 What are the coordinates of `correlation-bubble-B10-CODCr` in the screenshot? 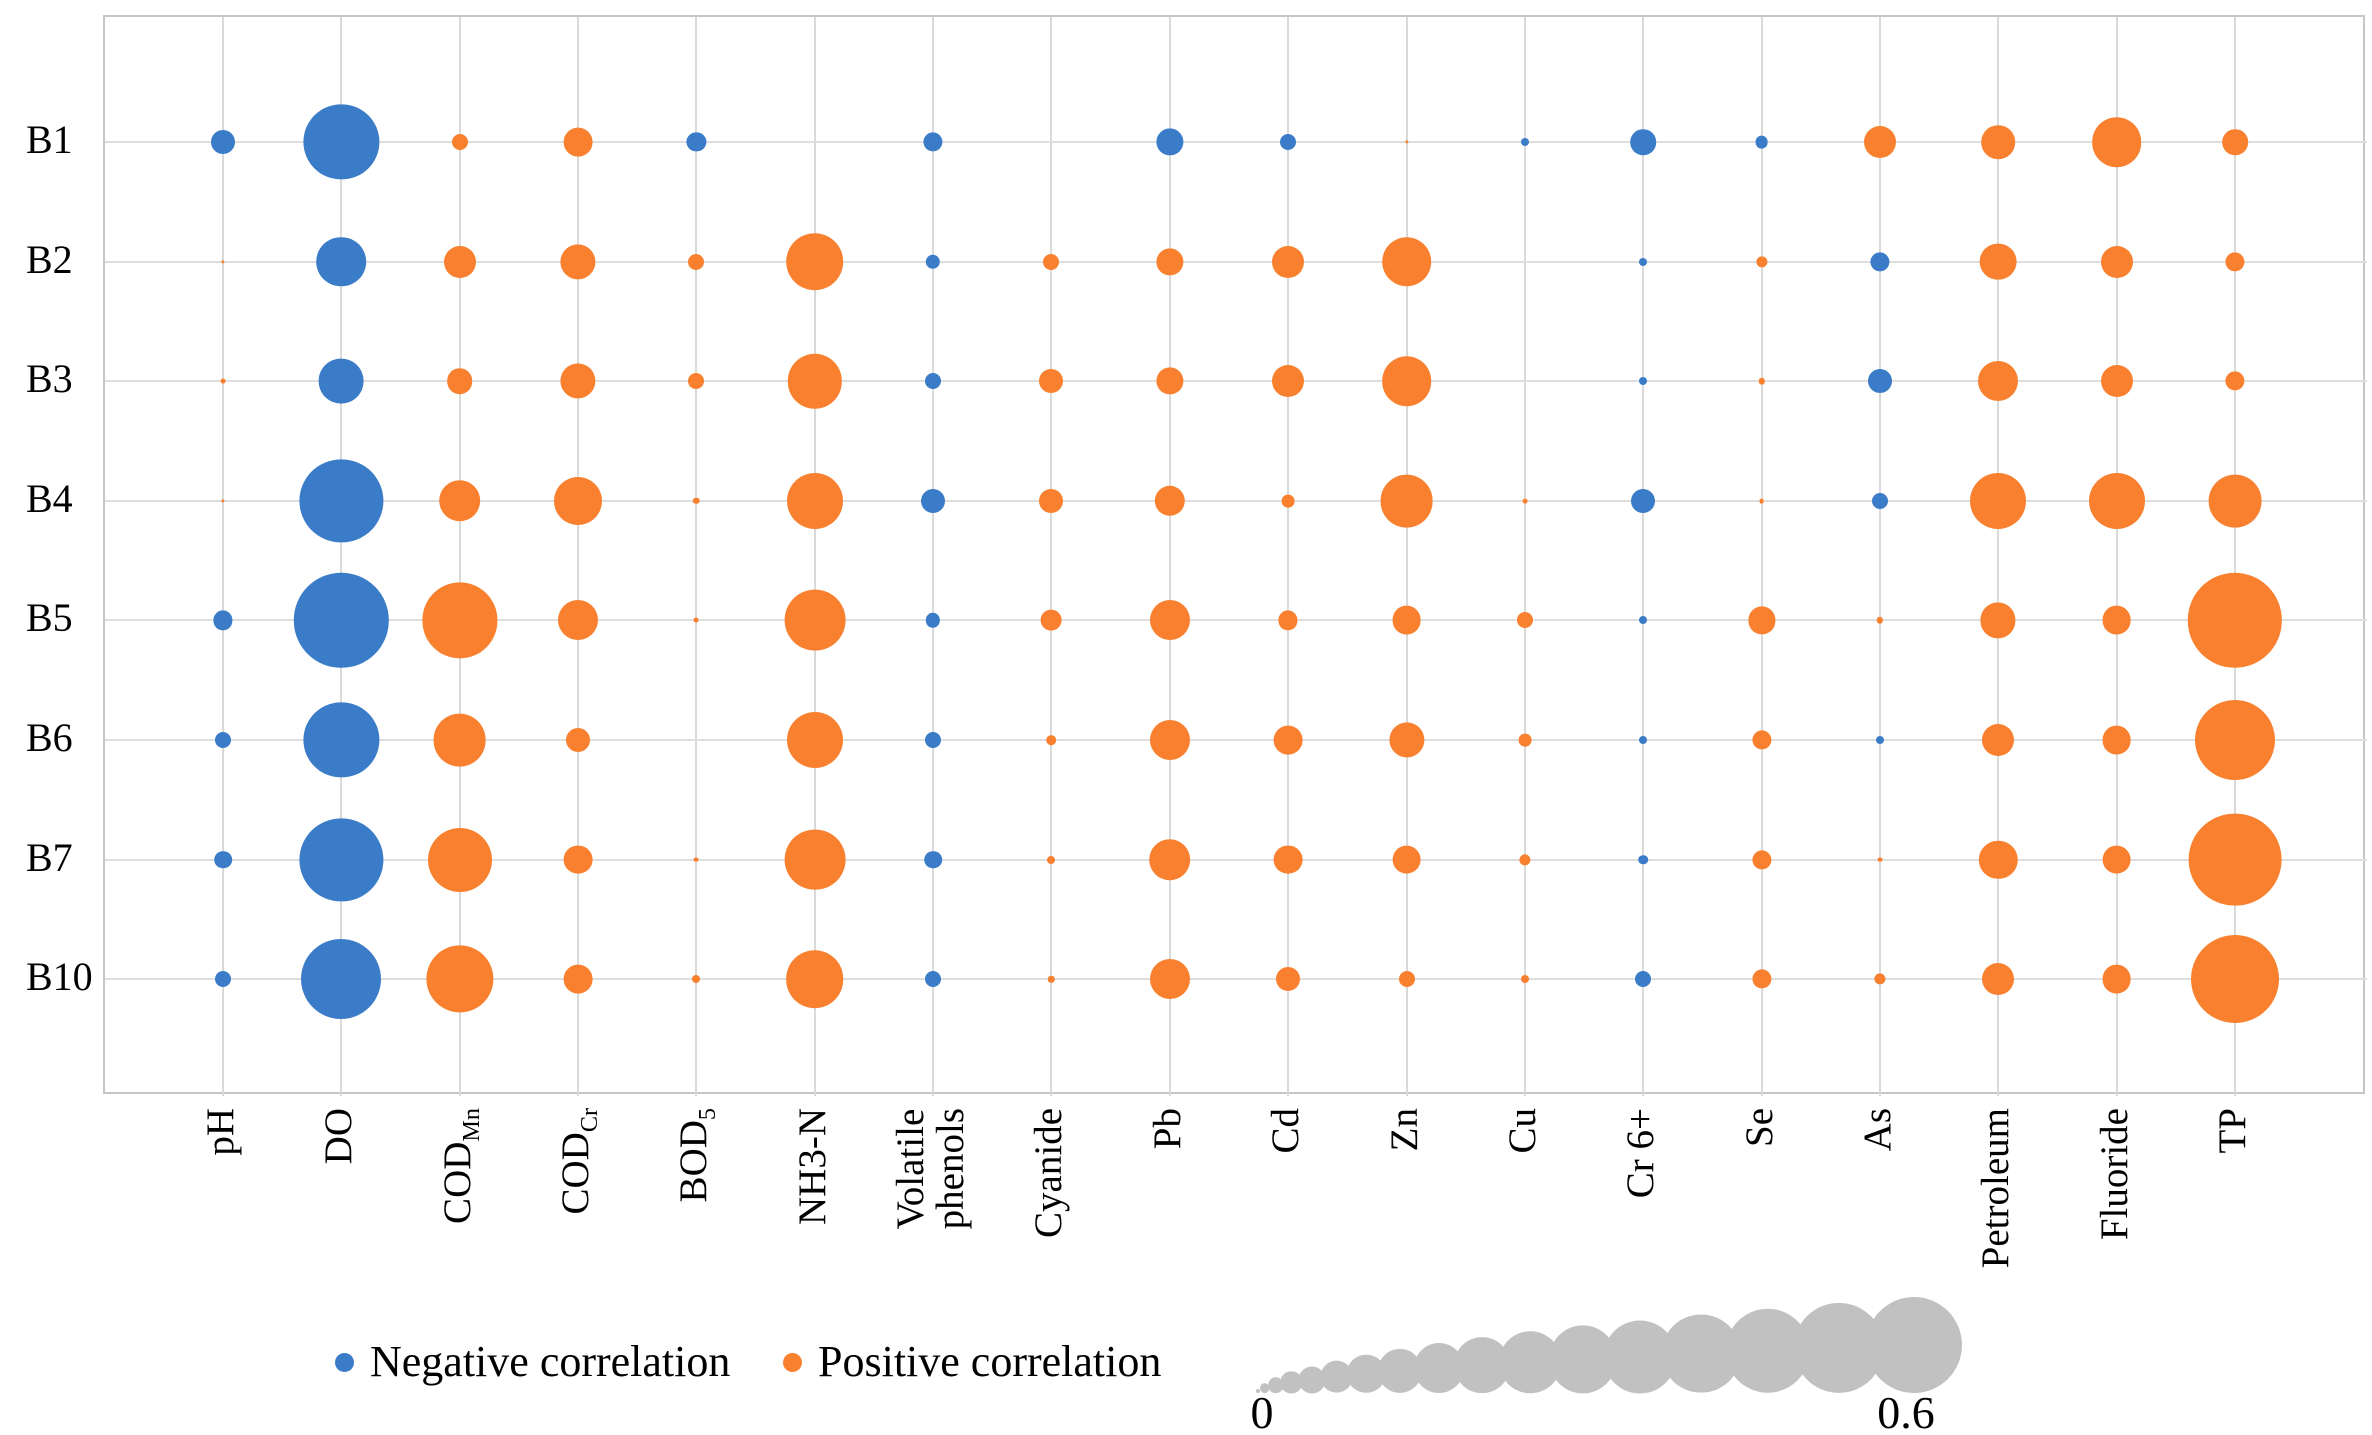 It's located at (578, 979).